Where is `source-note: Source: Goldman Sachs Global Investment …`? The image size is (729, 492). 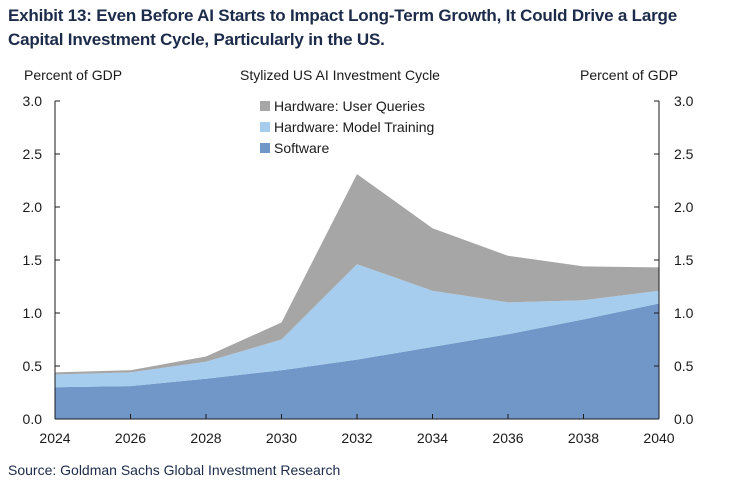 source-note: Source: Goldman Sachs Global Investment … is located at coordinates (174, 470).